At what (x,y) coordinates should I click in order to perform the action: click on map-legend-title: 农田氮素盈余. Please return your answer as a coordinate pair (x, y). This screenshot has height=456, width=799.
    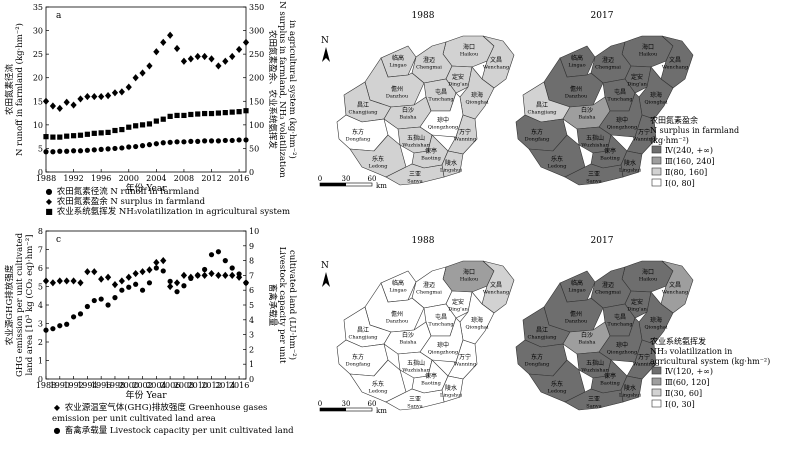
    Looking at the image, I should click on (674, 120).